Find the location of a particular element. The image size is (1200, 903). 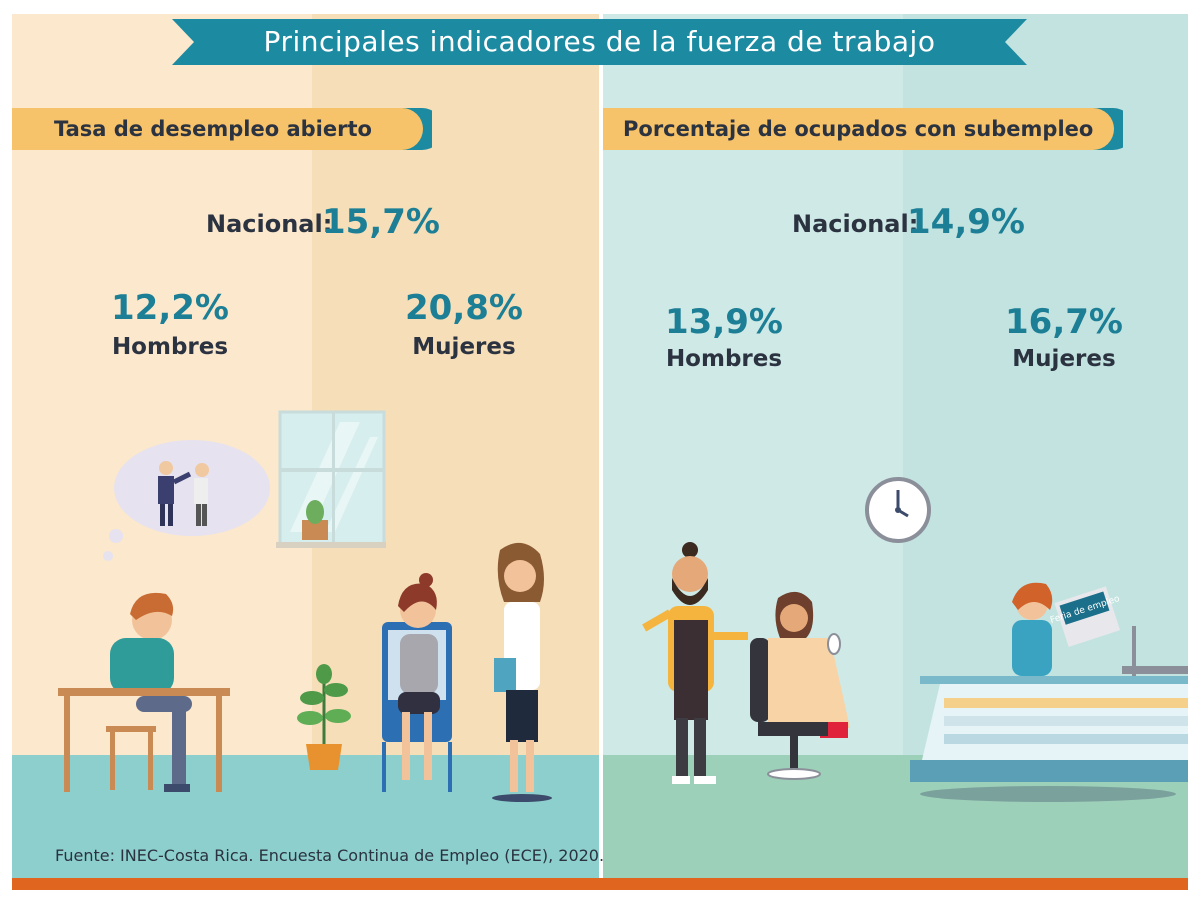

thought-bubble-illustration is located at coordinates (186, 500).